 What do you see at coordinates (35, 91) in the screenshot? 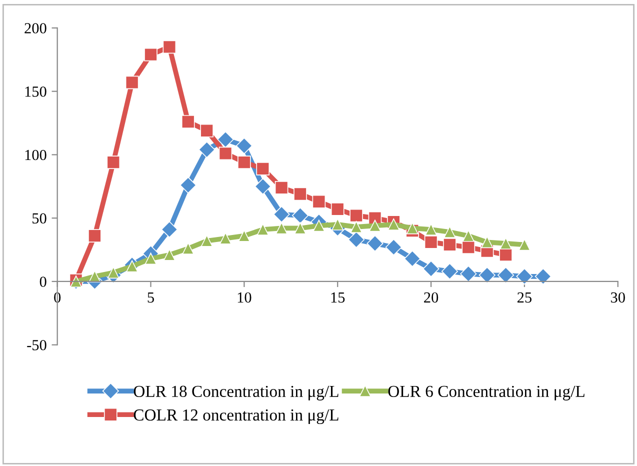
I see `y-tick-label: 150` at bounding box center [35, 91].